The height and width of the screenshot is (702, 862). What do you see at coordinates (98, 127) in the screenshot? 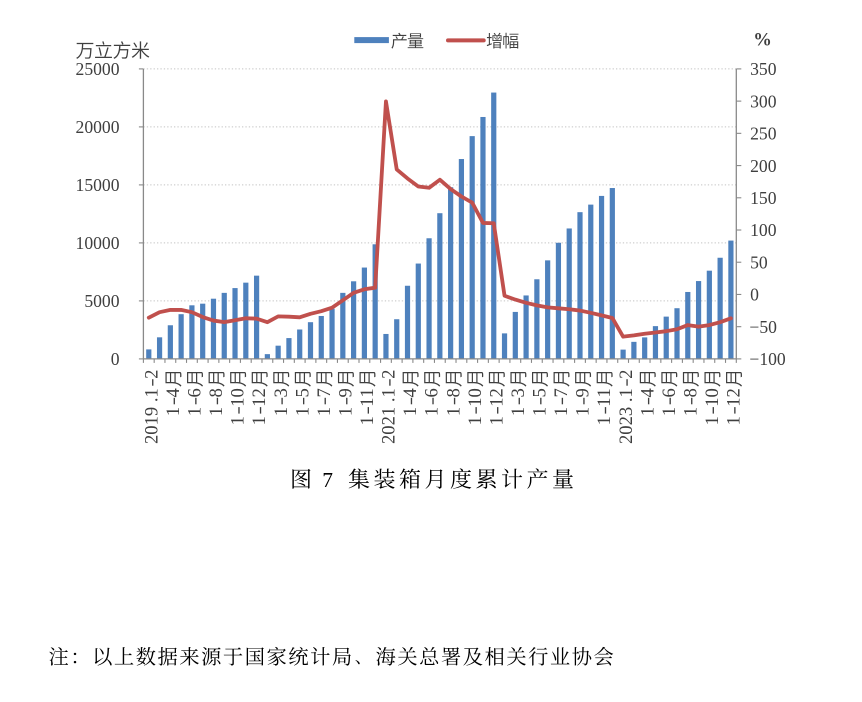
I see `svg-text: 20000` at bounding box center [98, 127].